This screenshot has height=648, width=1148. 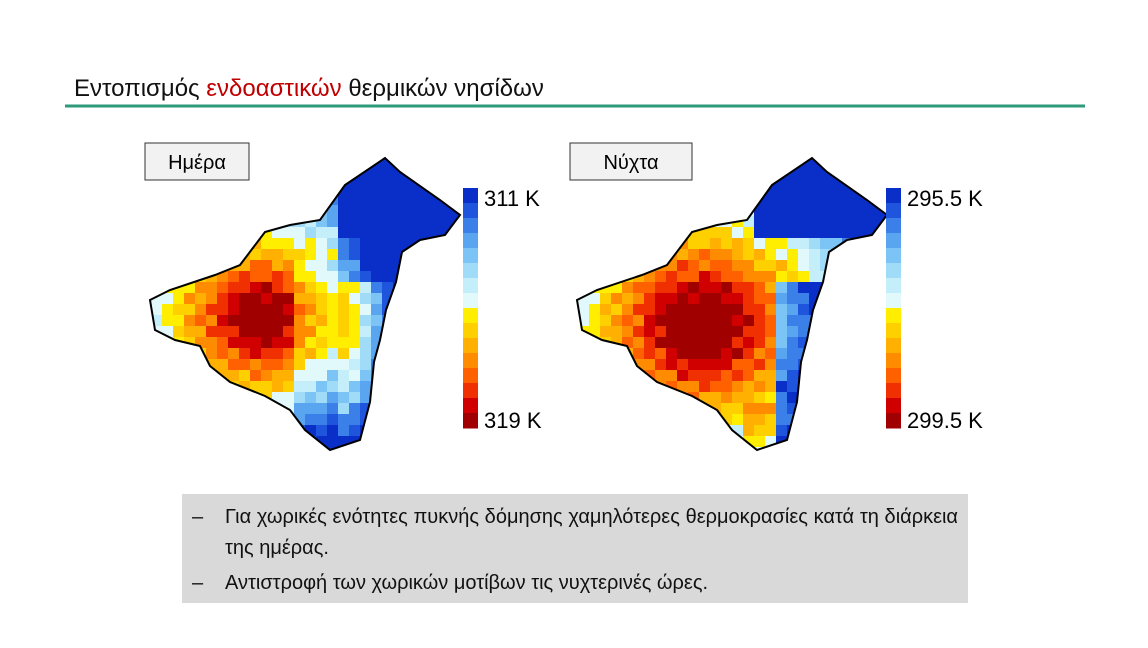 What do you see at coordinates (732, 314) in the screenshot?
I see `map-cells` at bounding box center [732, 314].